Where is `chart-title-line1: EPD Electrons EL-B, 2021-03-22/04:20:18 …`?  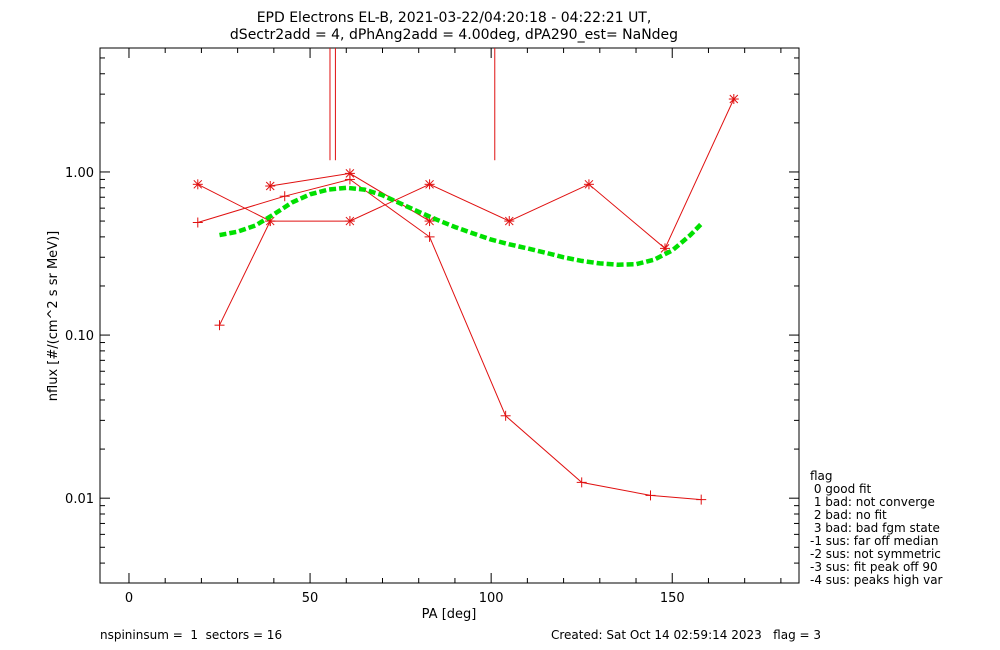
chart-title-line1: EPD Electrons EL-B, 2021-03-22/04:20:18 … is located at coordinates (454, 18).